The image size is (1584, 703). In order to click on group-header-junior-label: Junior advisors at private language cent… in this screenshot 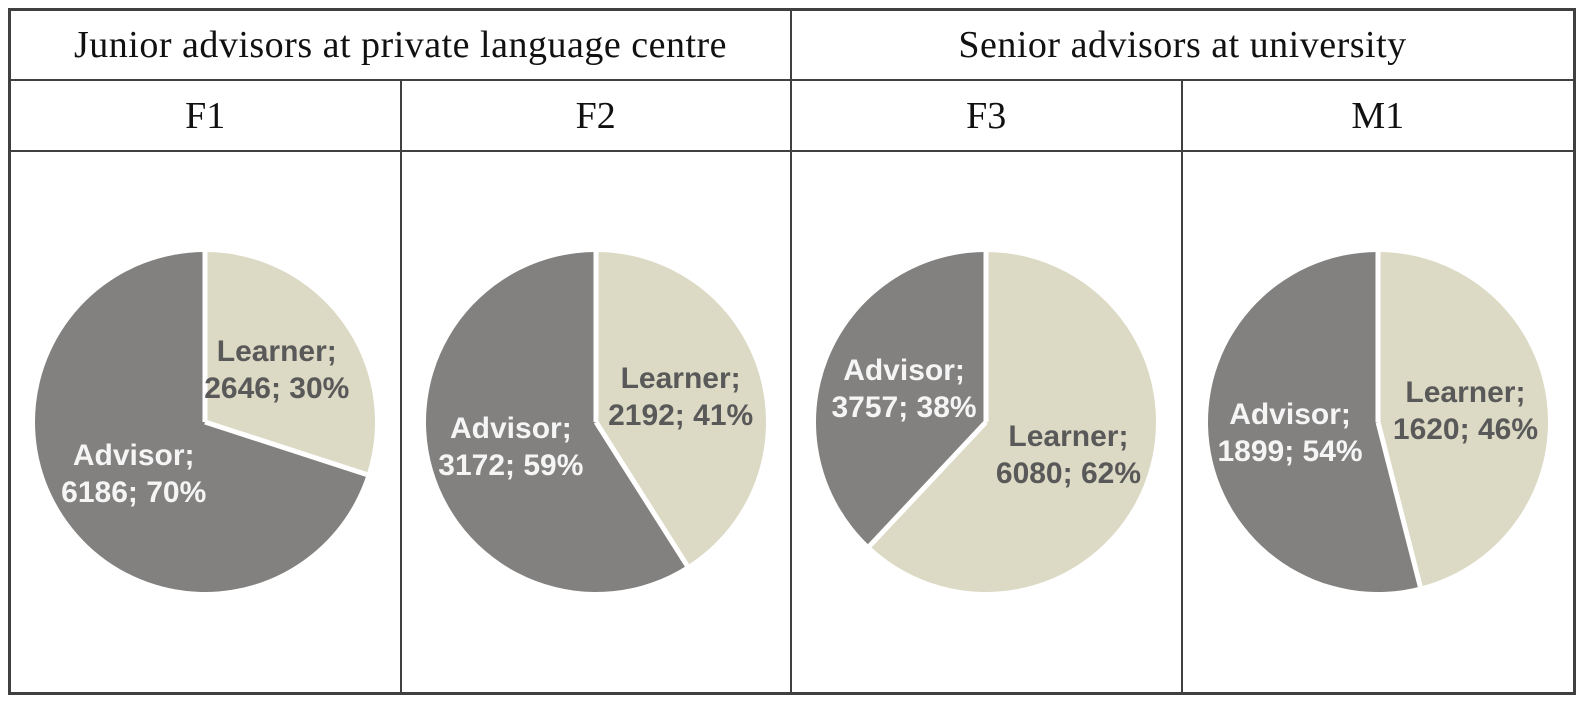, I will do `click(400, 45)`.